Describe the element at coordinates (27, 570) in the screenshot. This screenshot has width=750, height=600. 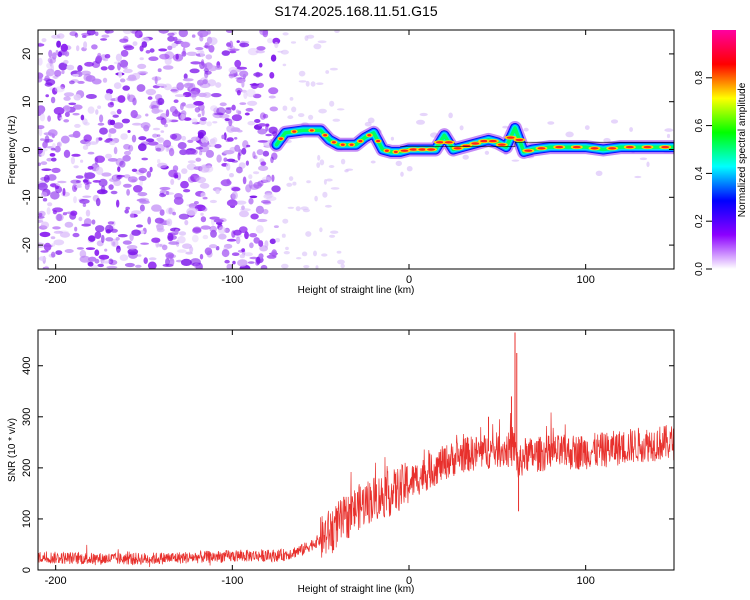
I see `y-tick-label: 0` at that location.